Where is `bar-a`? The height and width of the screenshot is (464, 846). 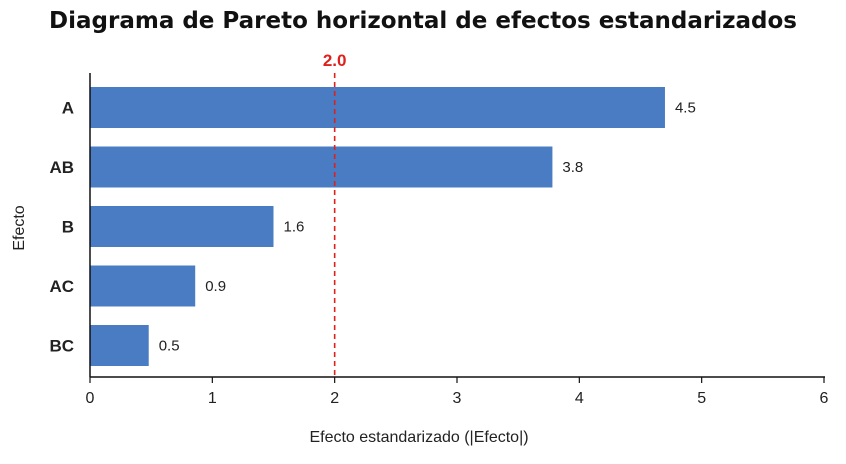 bar-a is located at coordinates (377, 107).